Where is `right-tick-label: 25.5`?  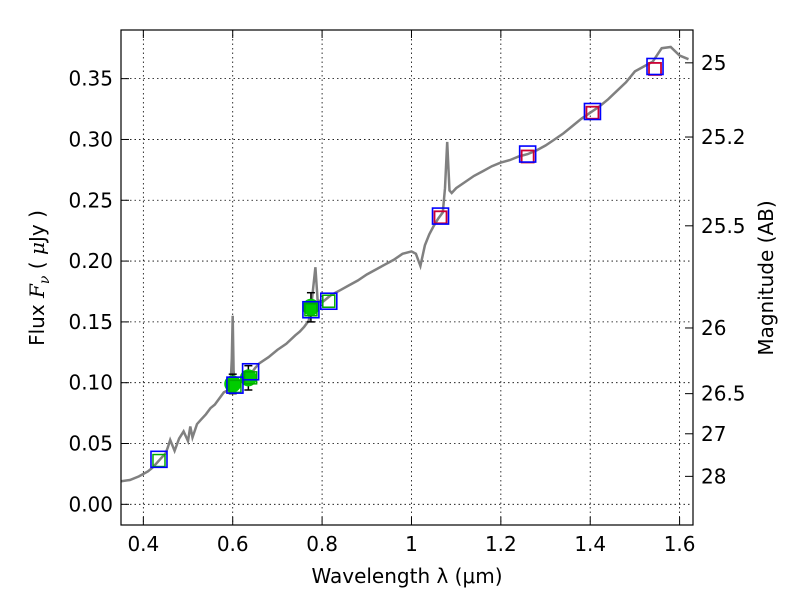
right-tick-label: 25.5 is located at coordinates (723, 226).